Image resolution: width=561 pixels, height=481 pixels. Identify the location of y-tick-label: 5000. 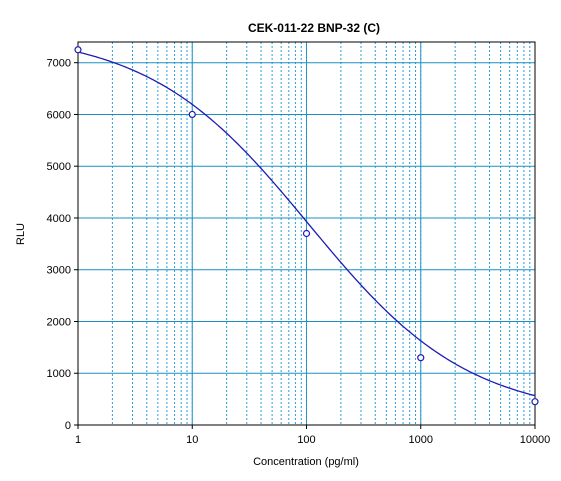
(59, 167).